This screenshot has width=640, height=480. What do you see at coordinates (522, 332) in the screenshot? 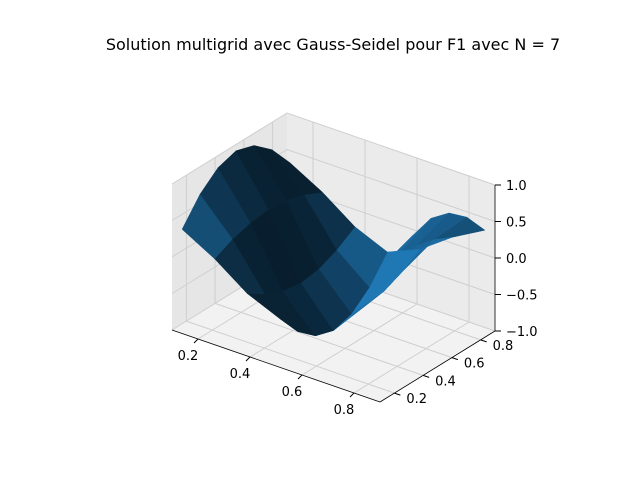
I see `z-tick-label: −1.0` at bounding box center [522, 332].